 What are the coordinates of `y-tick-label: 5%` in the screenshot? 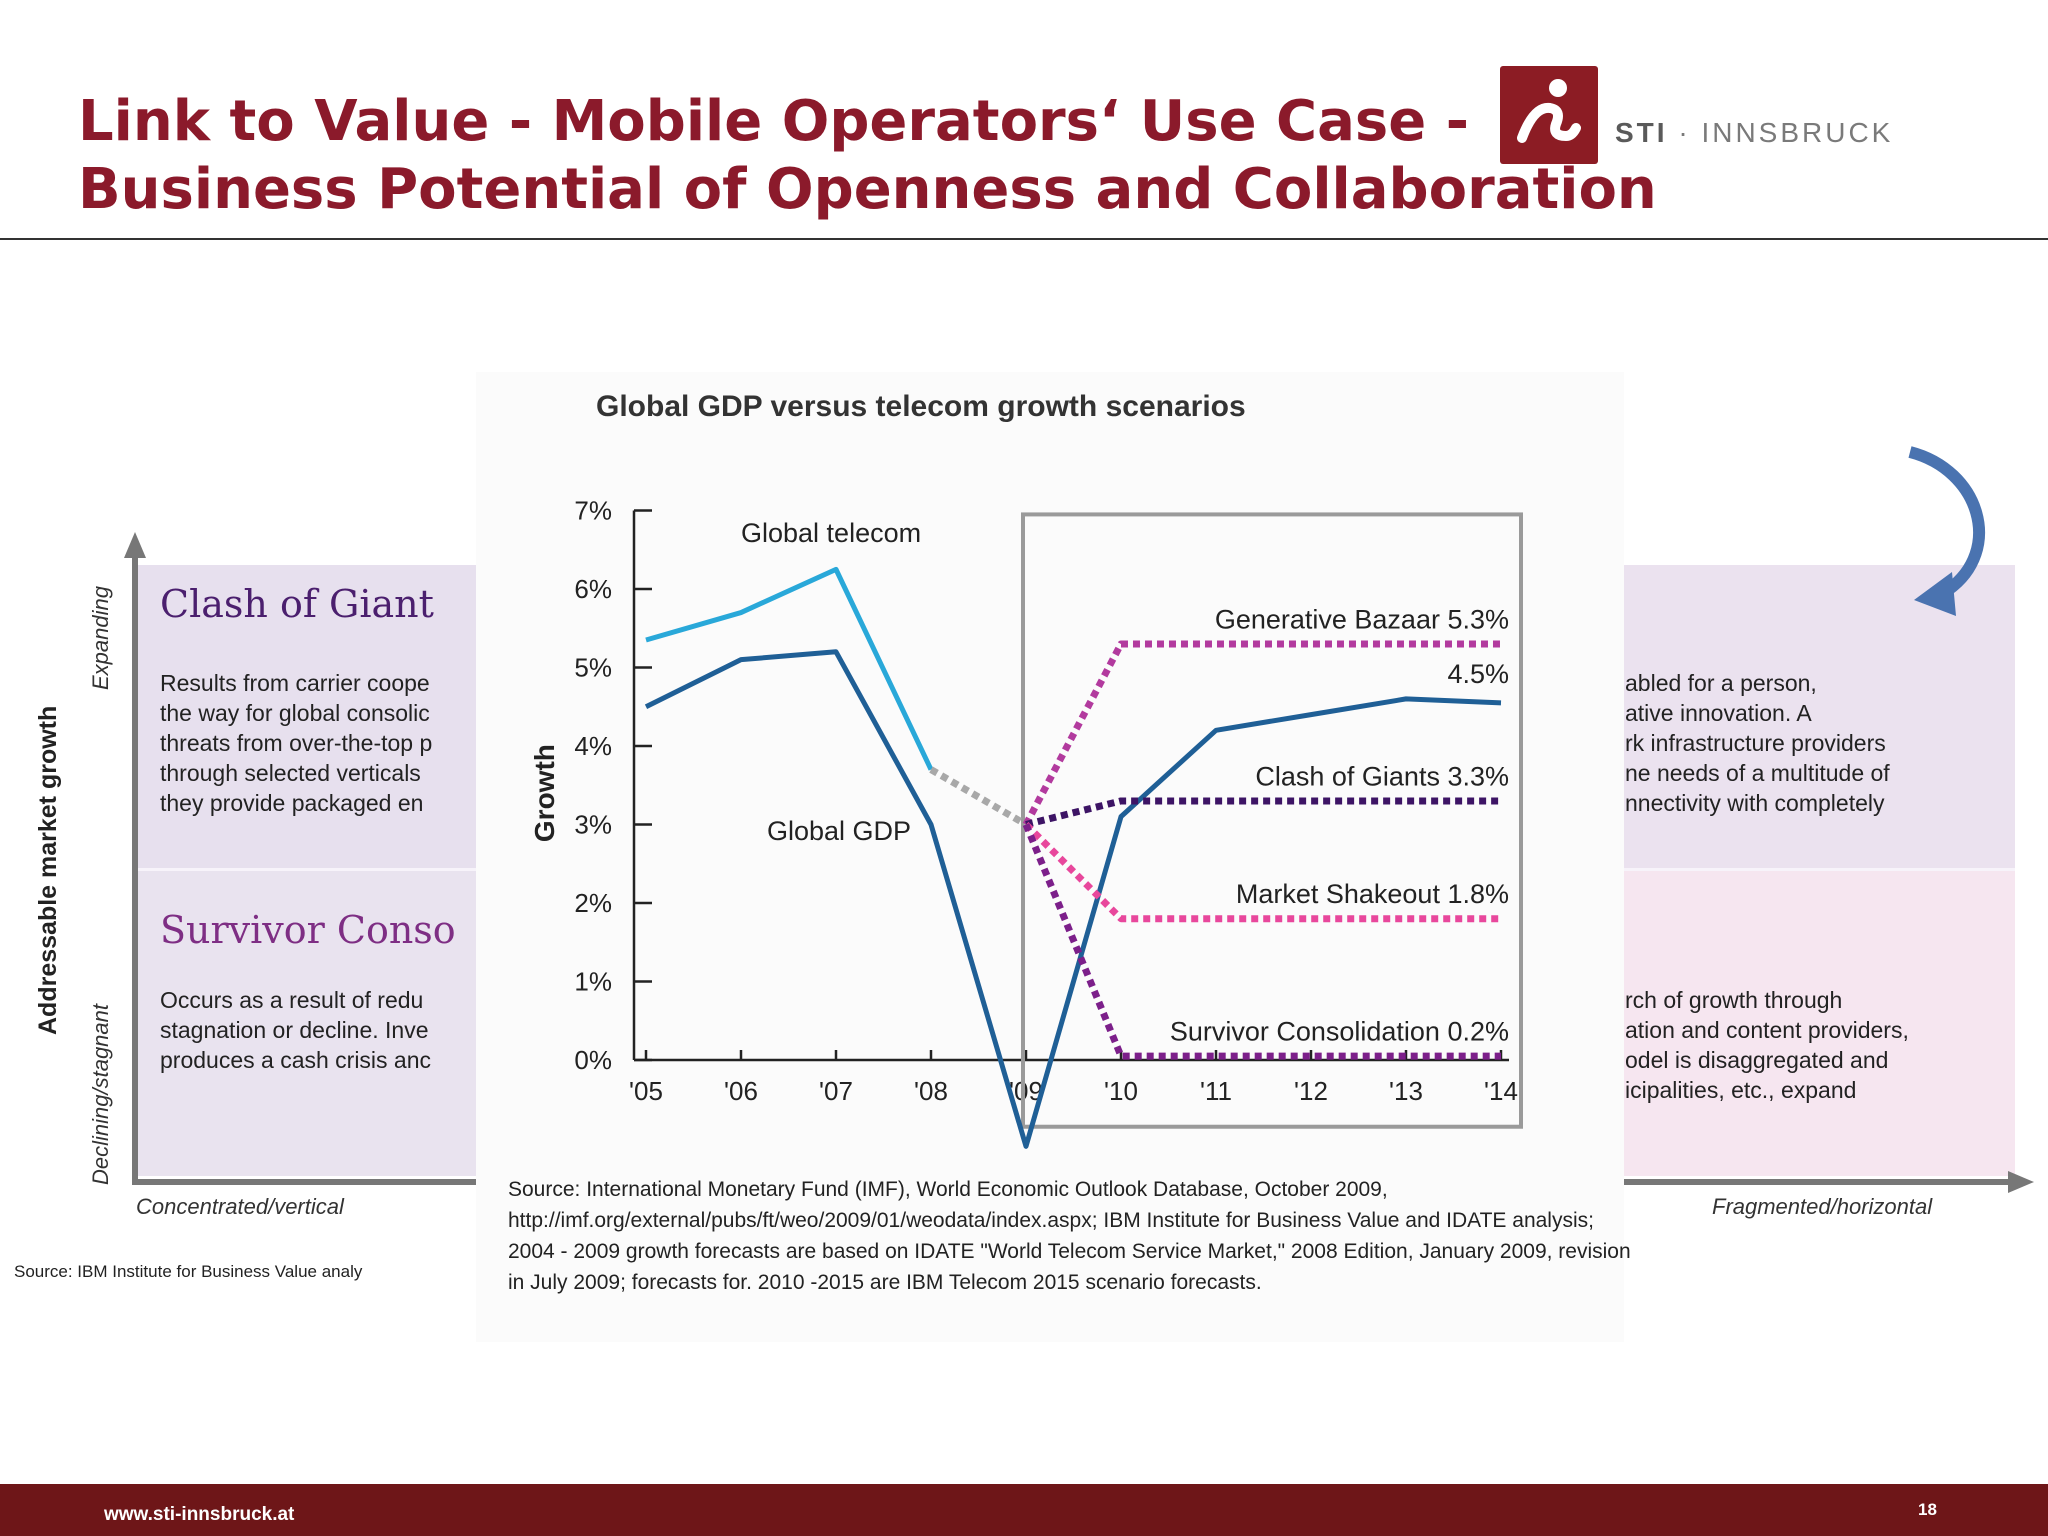 It's located at (593, 668).